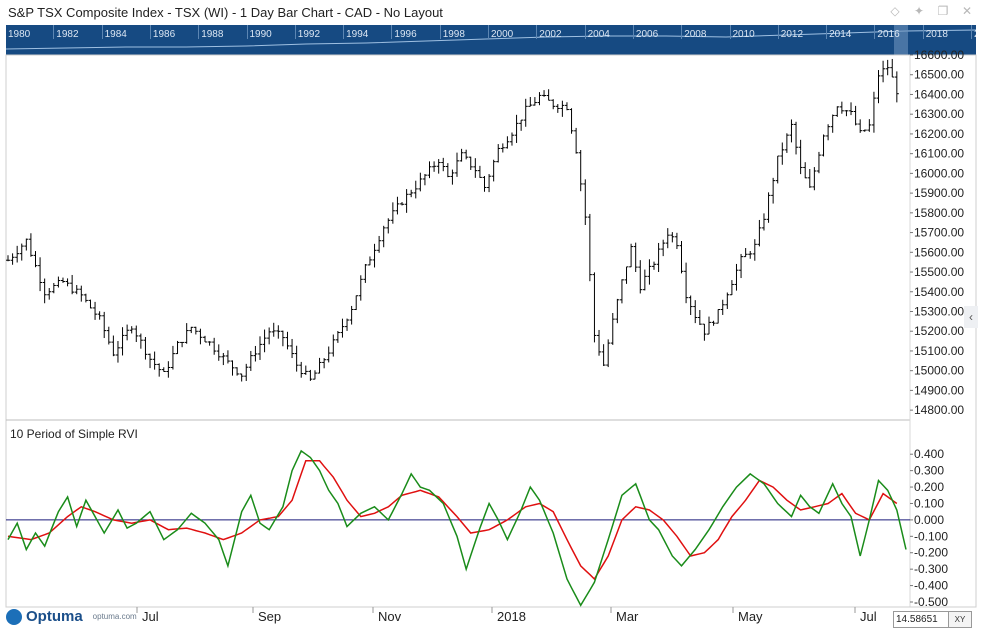 Image resolution: width=982 pixels, height=635 pixels. I want to click on price-axis-label: 15300.00, so click(939, 311).